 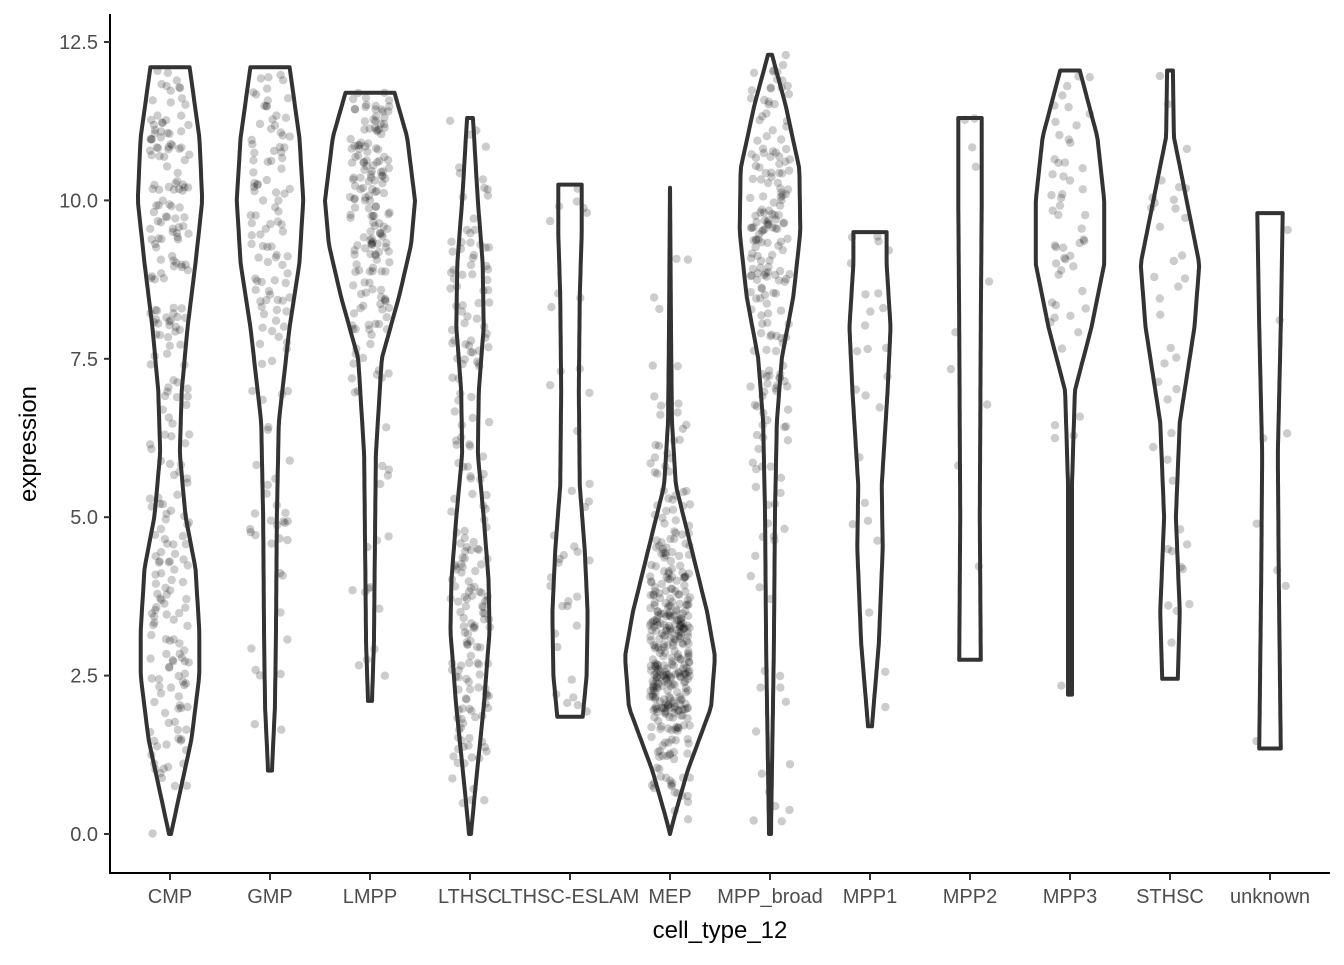 What do you see at coordinates (84, 518) in the screenshot?
I see `y-tick-label: 5.0` at bounding box center [84, 518].